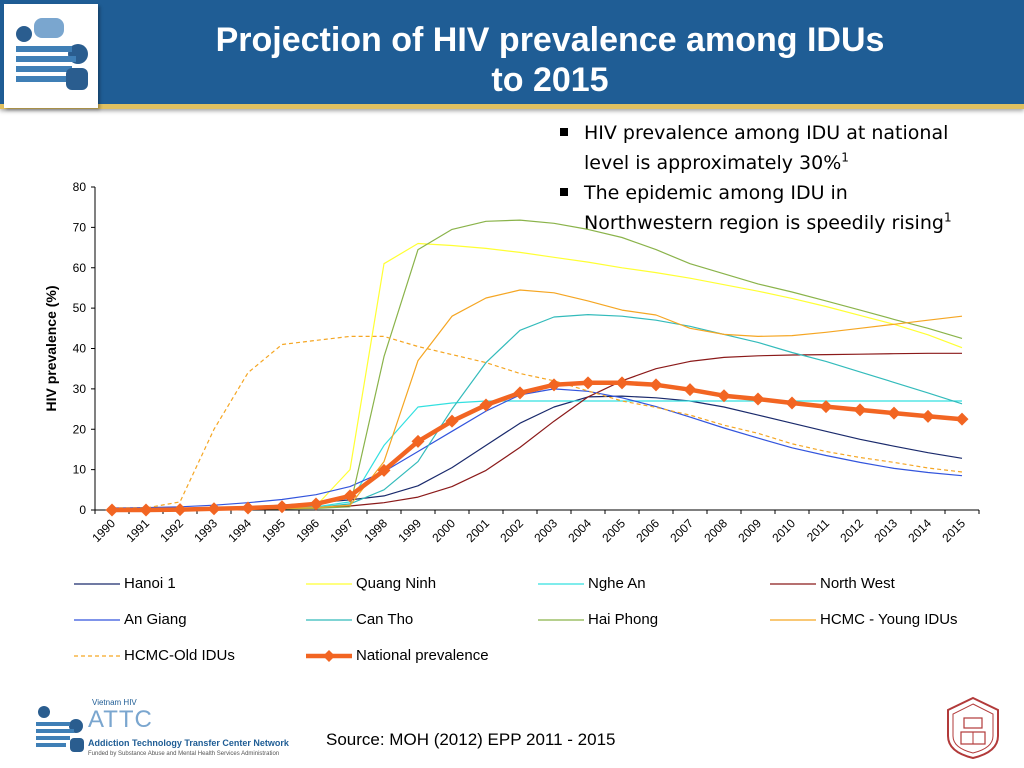 The height and width of the screenshot is (768, 1024). Describe the element at coordinates (80, 429) in the screenshot. I see `y-tick-label: 20` at that location.